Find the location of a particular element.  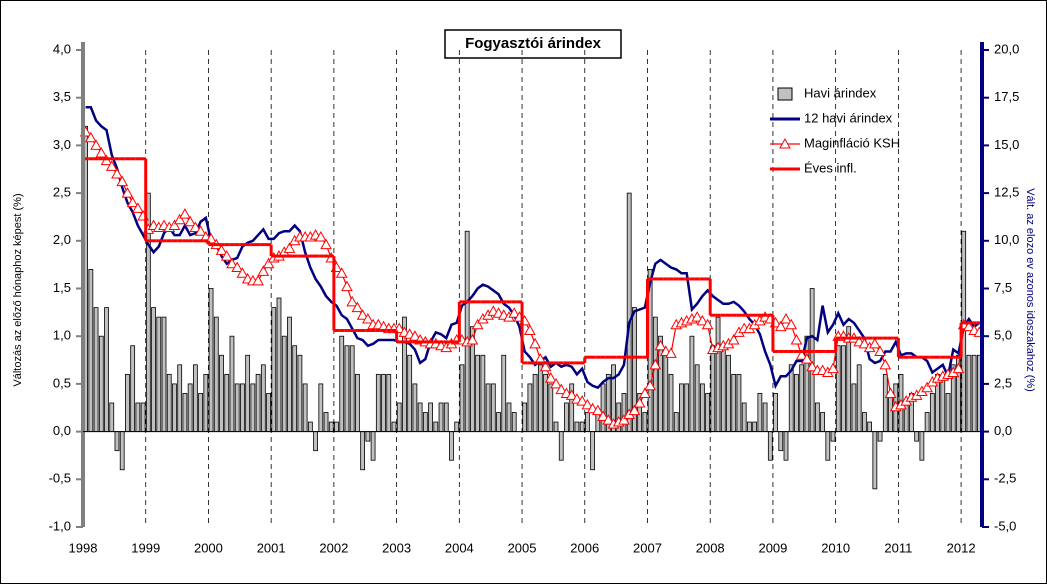

legend-swatch is located at coordinates (785, 94).